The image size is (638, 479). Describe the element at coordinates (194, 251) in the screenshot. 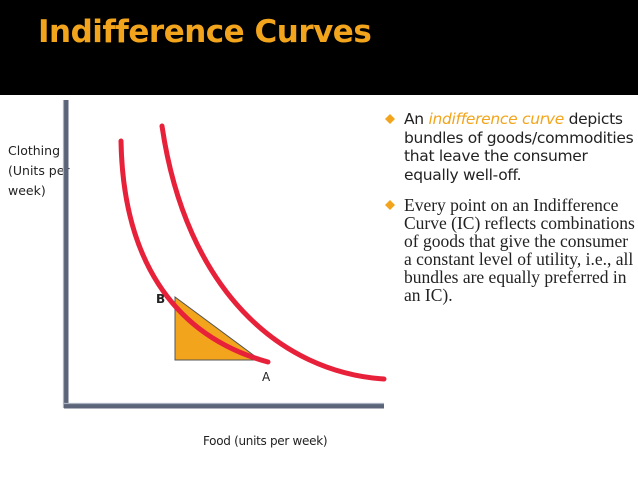

I see `indifference-curve-lower` at that location.